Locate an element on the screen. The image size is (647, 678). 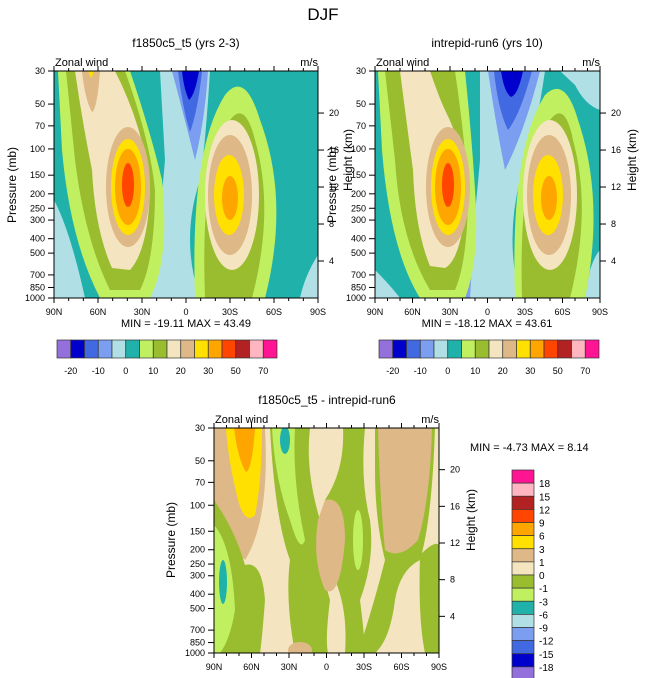
panel-2-left-string: Zonal wind is located at coordinates (402, 63).